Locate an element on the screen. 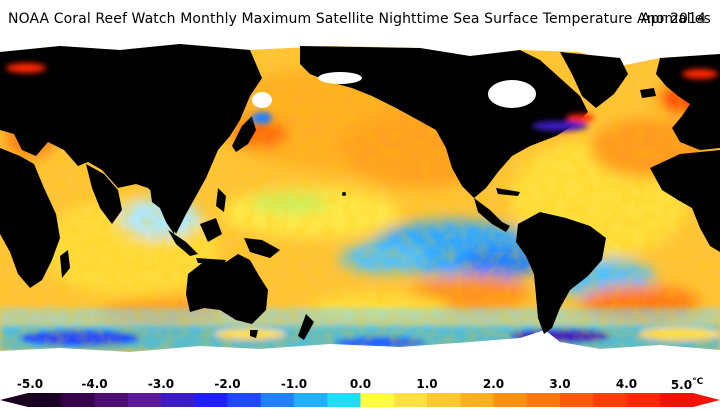 This screenshot has width=720, height=411. colorbar-tick-label: 2.0 is located at coordinates (493, 384).